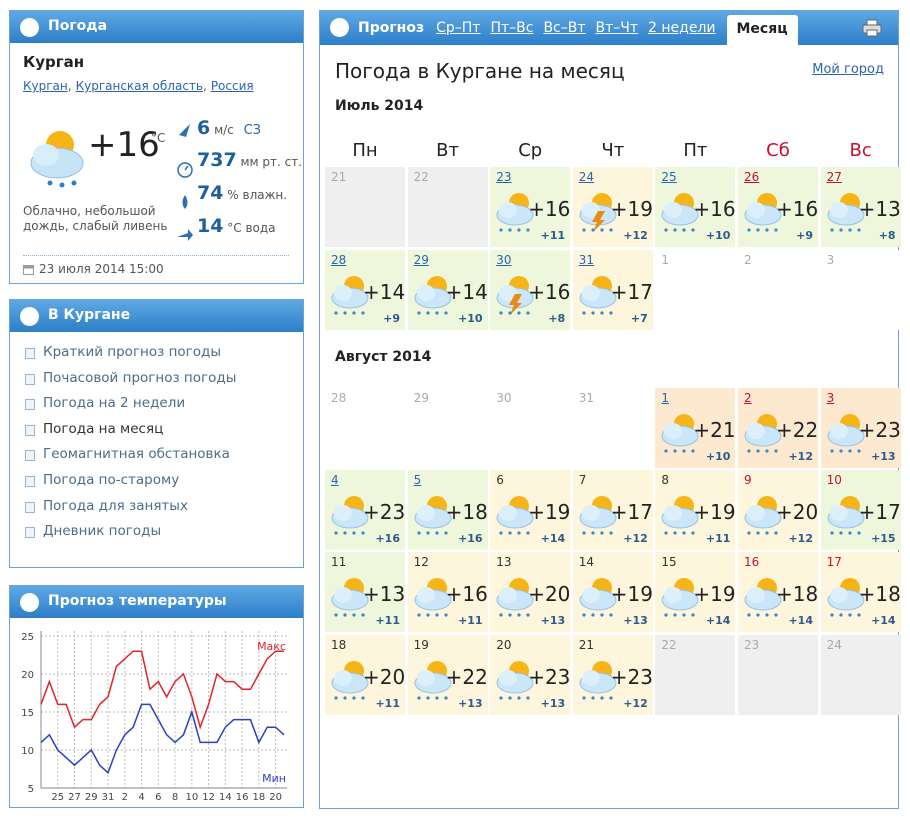 The height and width of the screenshot is (823, 910). What do you see at coordinates (530, 207) in the screenshot?
I see `day-cell: 23 +16 +11` at bounding box center [530, 207].